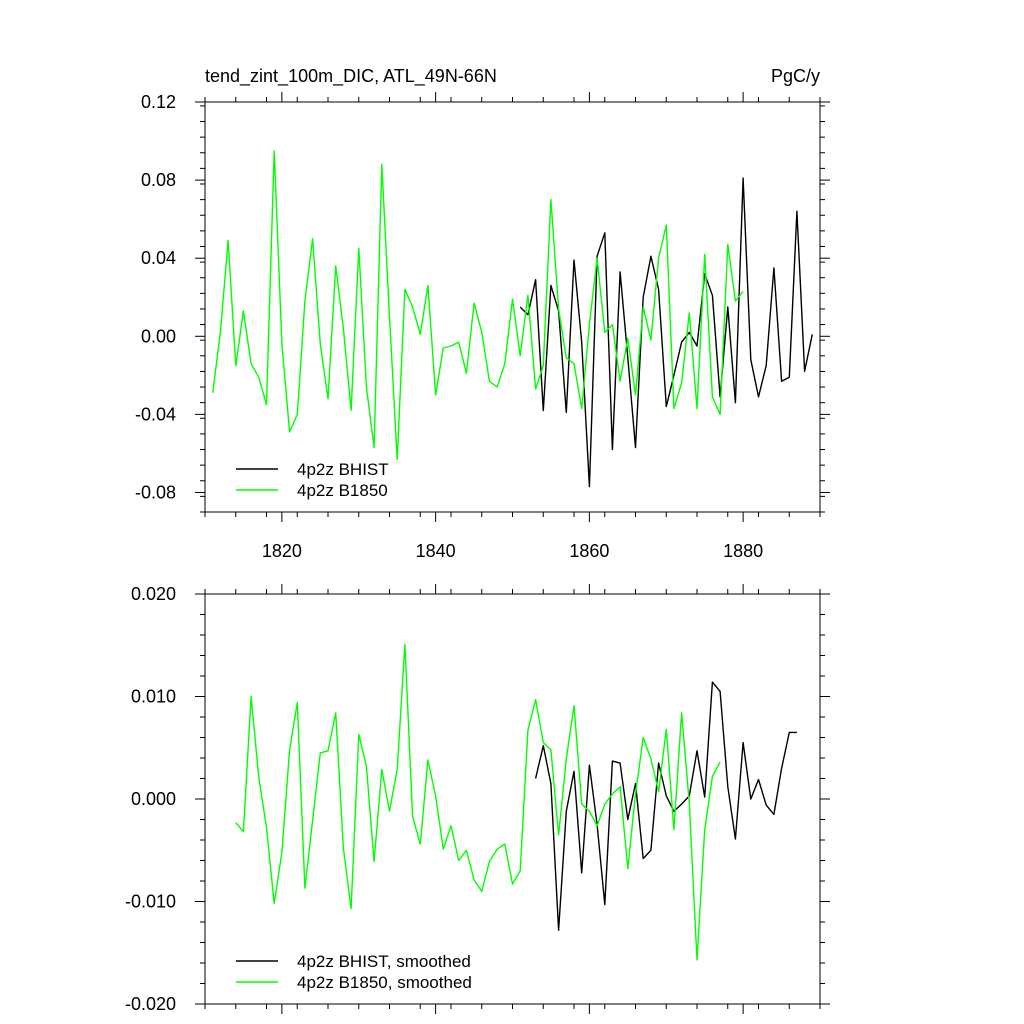  I want to click on y-tick-label: 0.12, so click(158, 102).